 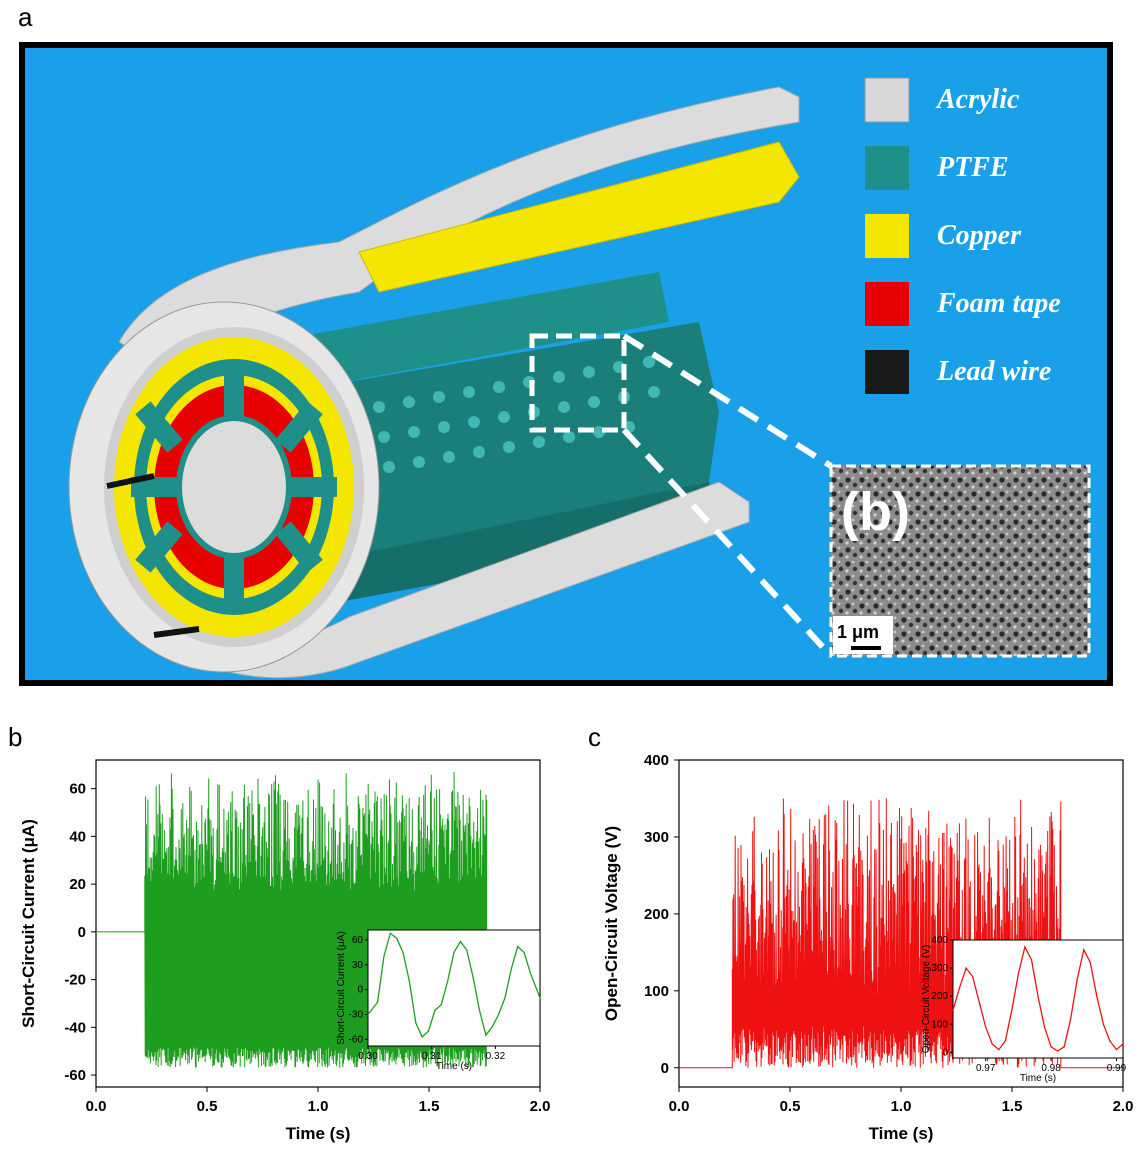 I want to click on legend-item-ptfe: PTFE, so click(x=937, y=168).